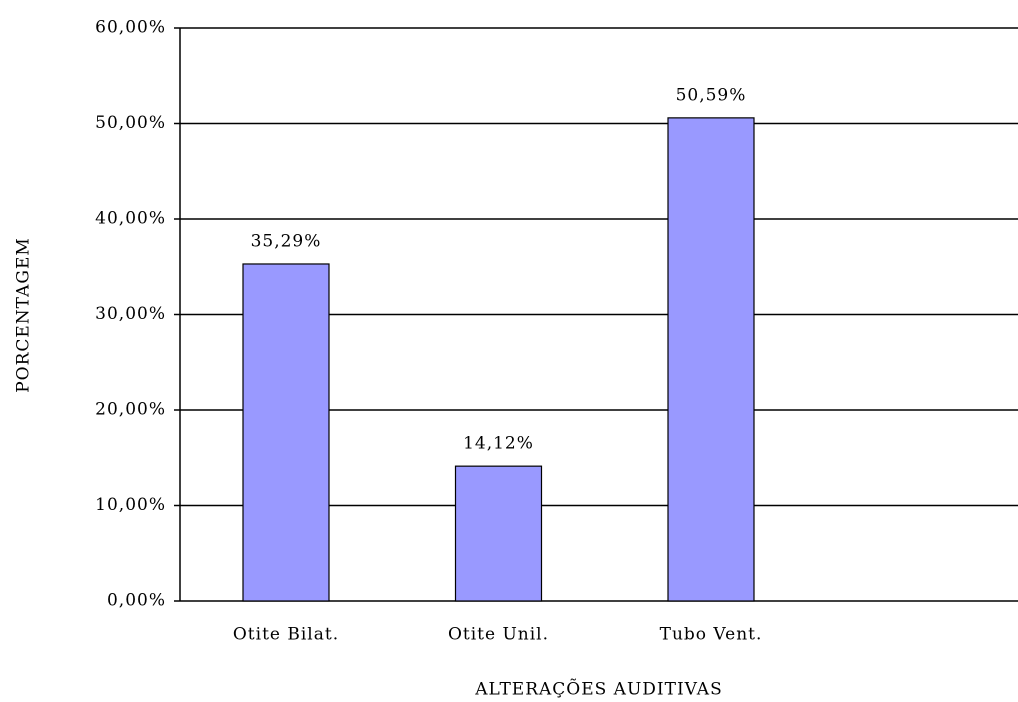 The image size is (1018, 702). I want to click on value-label: 35,29%, so click(286, 241).